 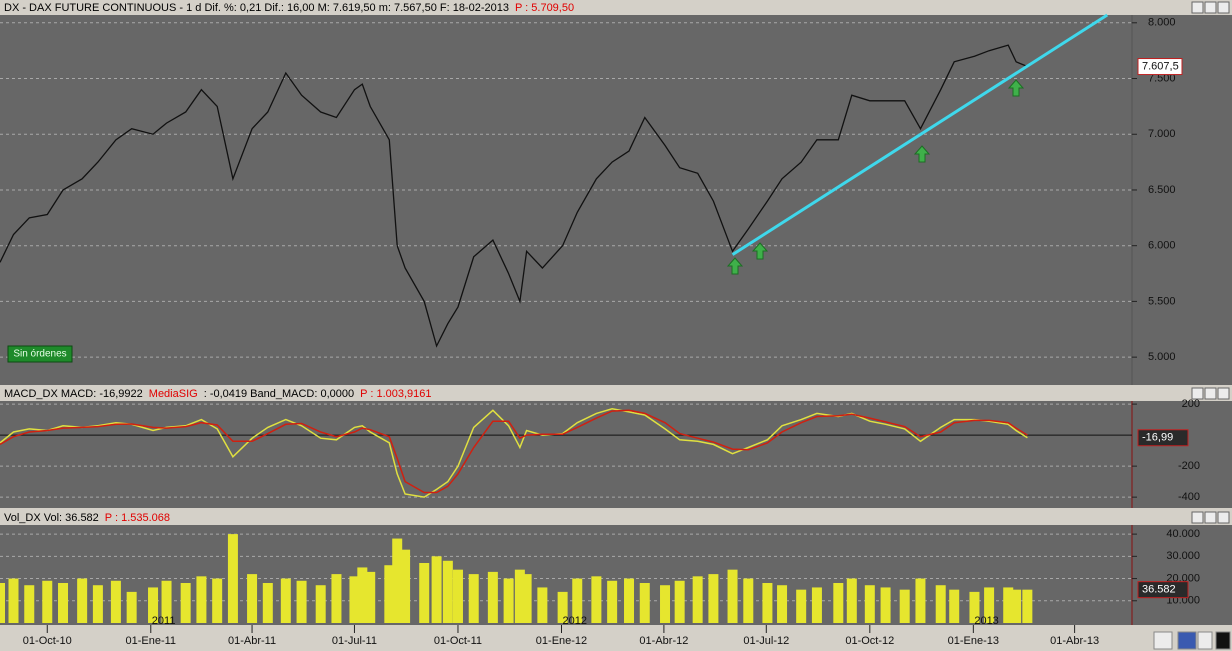 What do you see at coordinates (663, 641) in the screenshot?
I see `x-tick-label: 01-Abr-12` at bounding box center [663, 641].